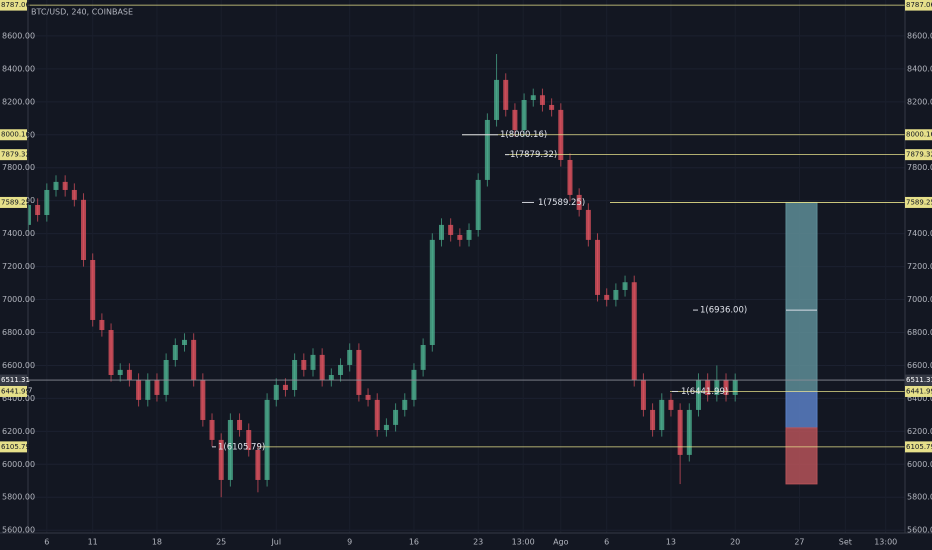 This screenshot has width=932, height=550. Describe the element at coordinates (919, 332) in the screenshot. I see `y-tick-label: 6800.00` at that location.